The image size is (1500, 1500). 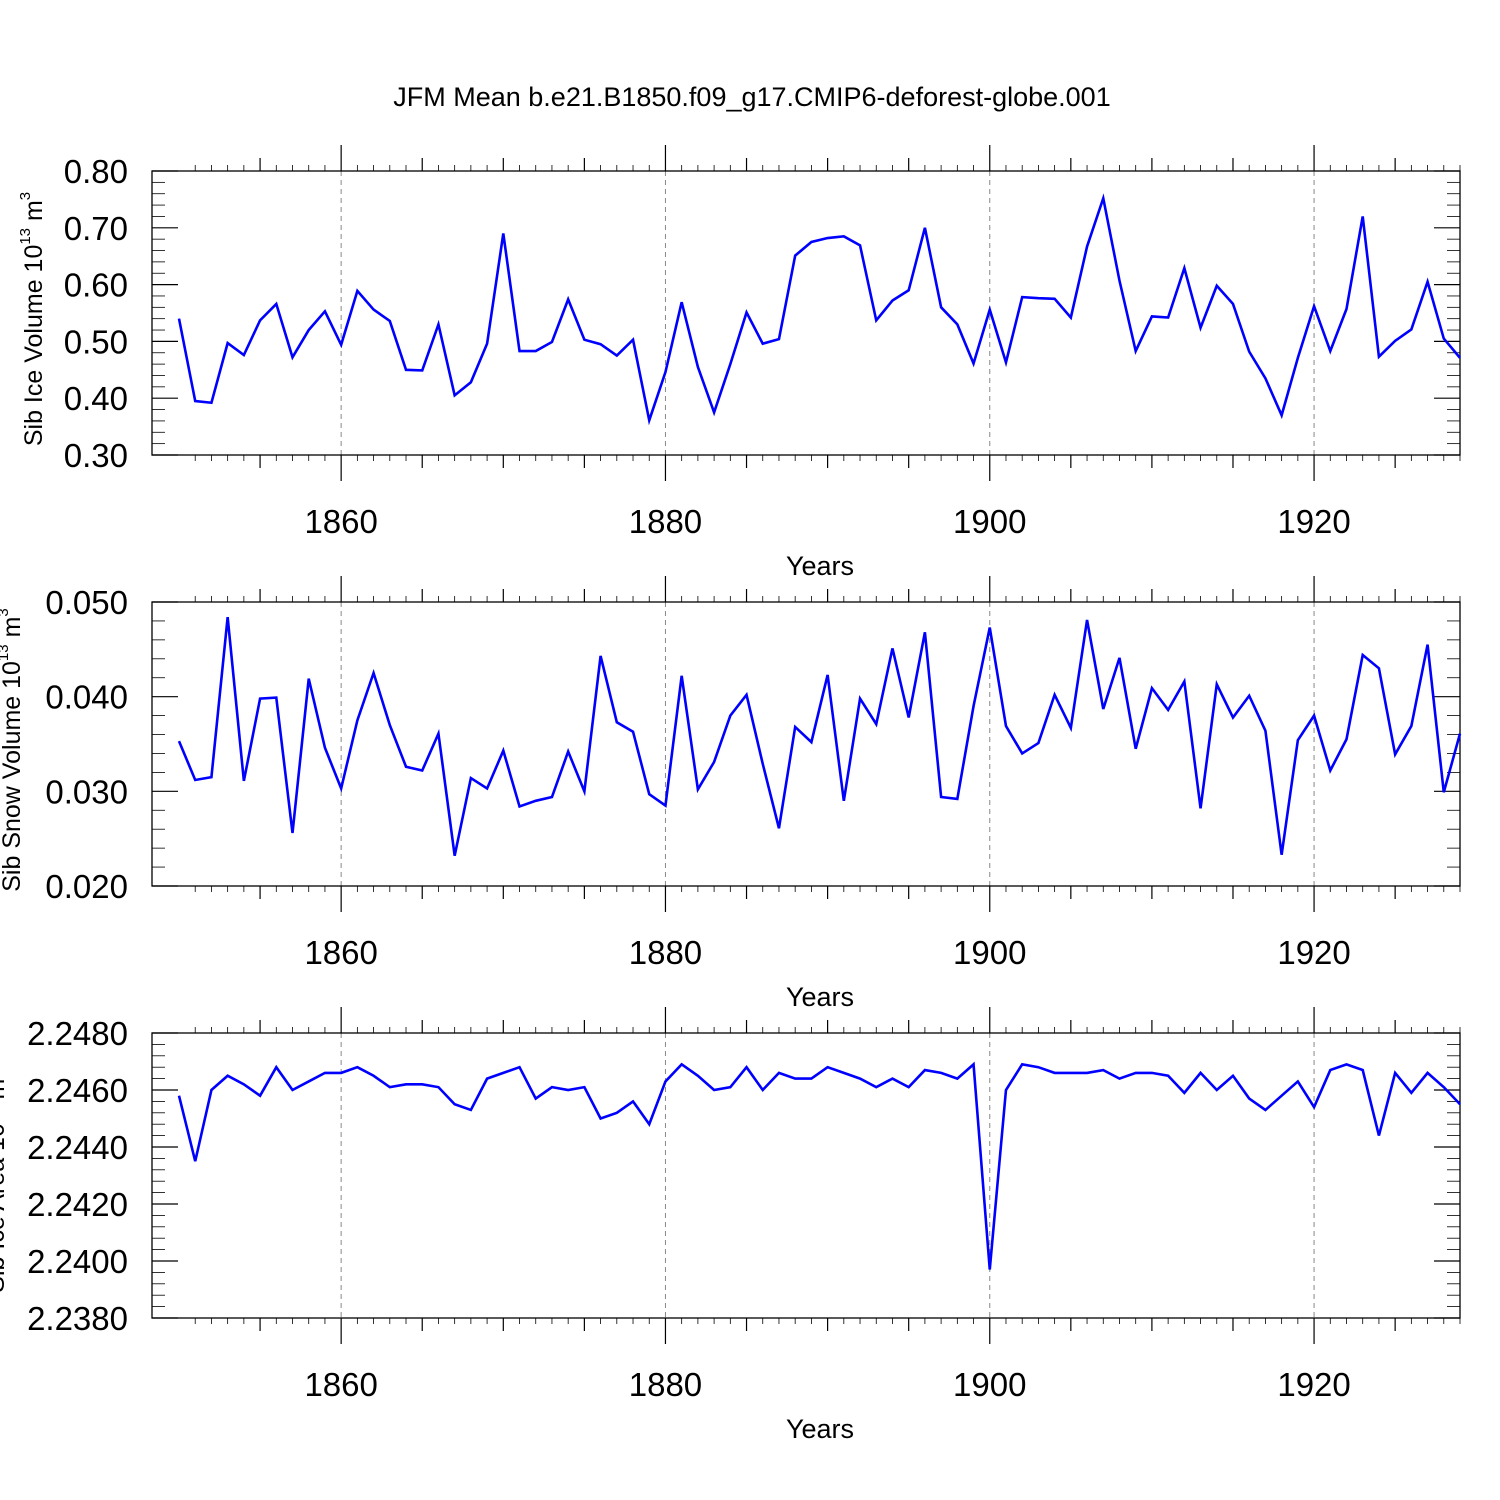 I want to click on y-tick-label: 0.80, so click(x=96, y=171).